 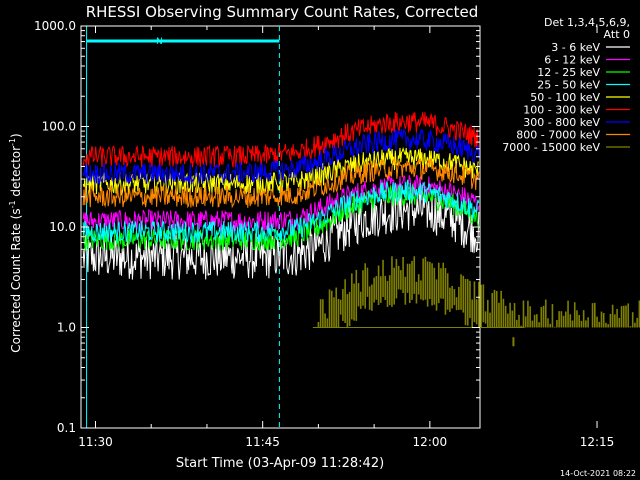 What do you see at coordinates (12, 142) in the screenshot?
I see `y-axis-label-sup2: -1` at bounding box center [12, 142].